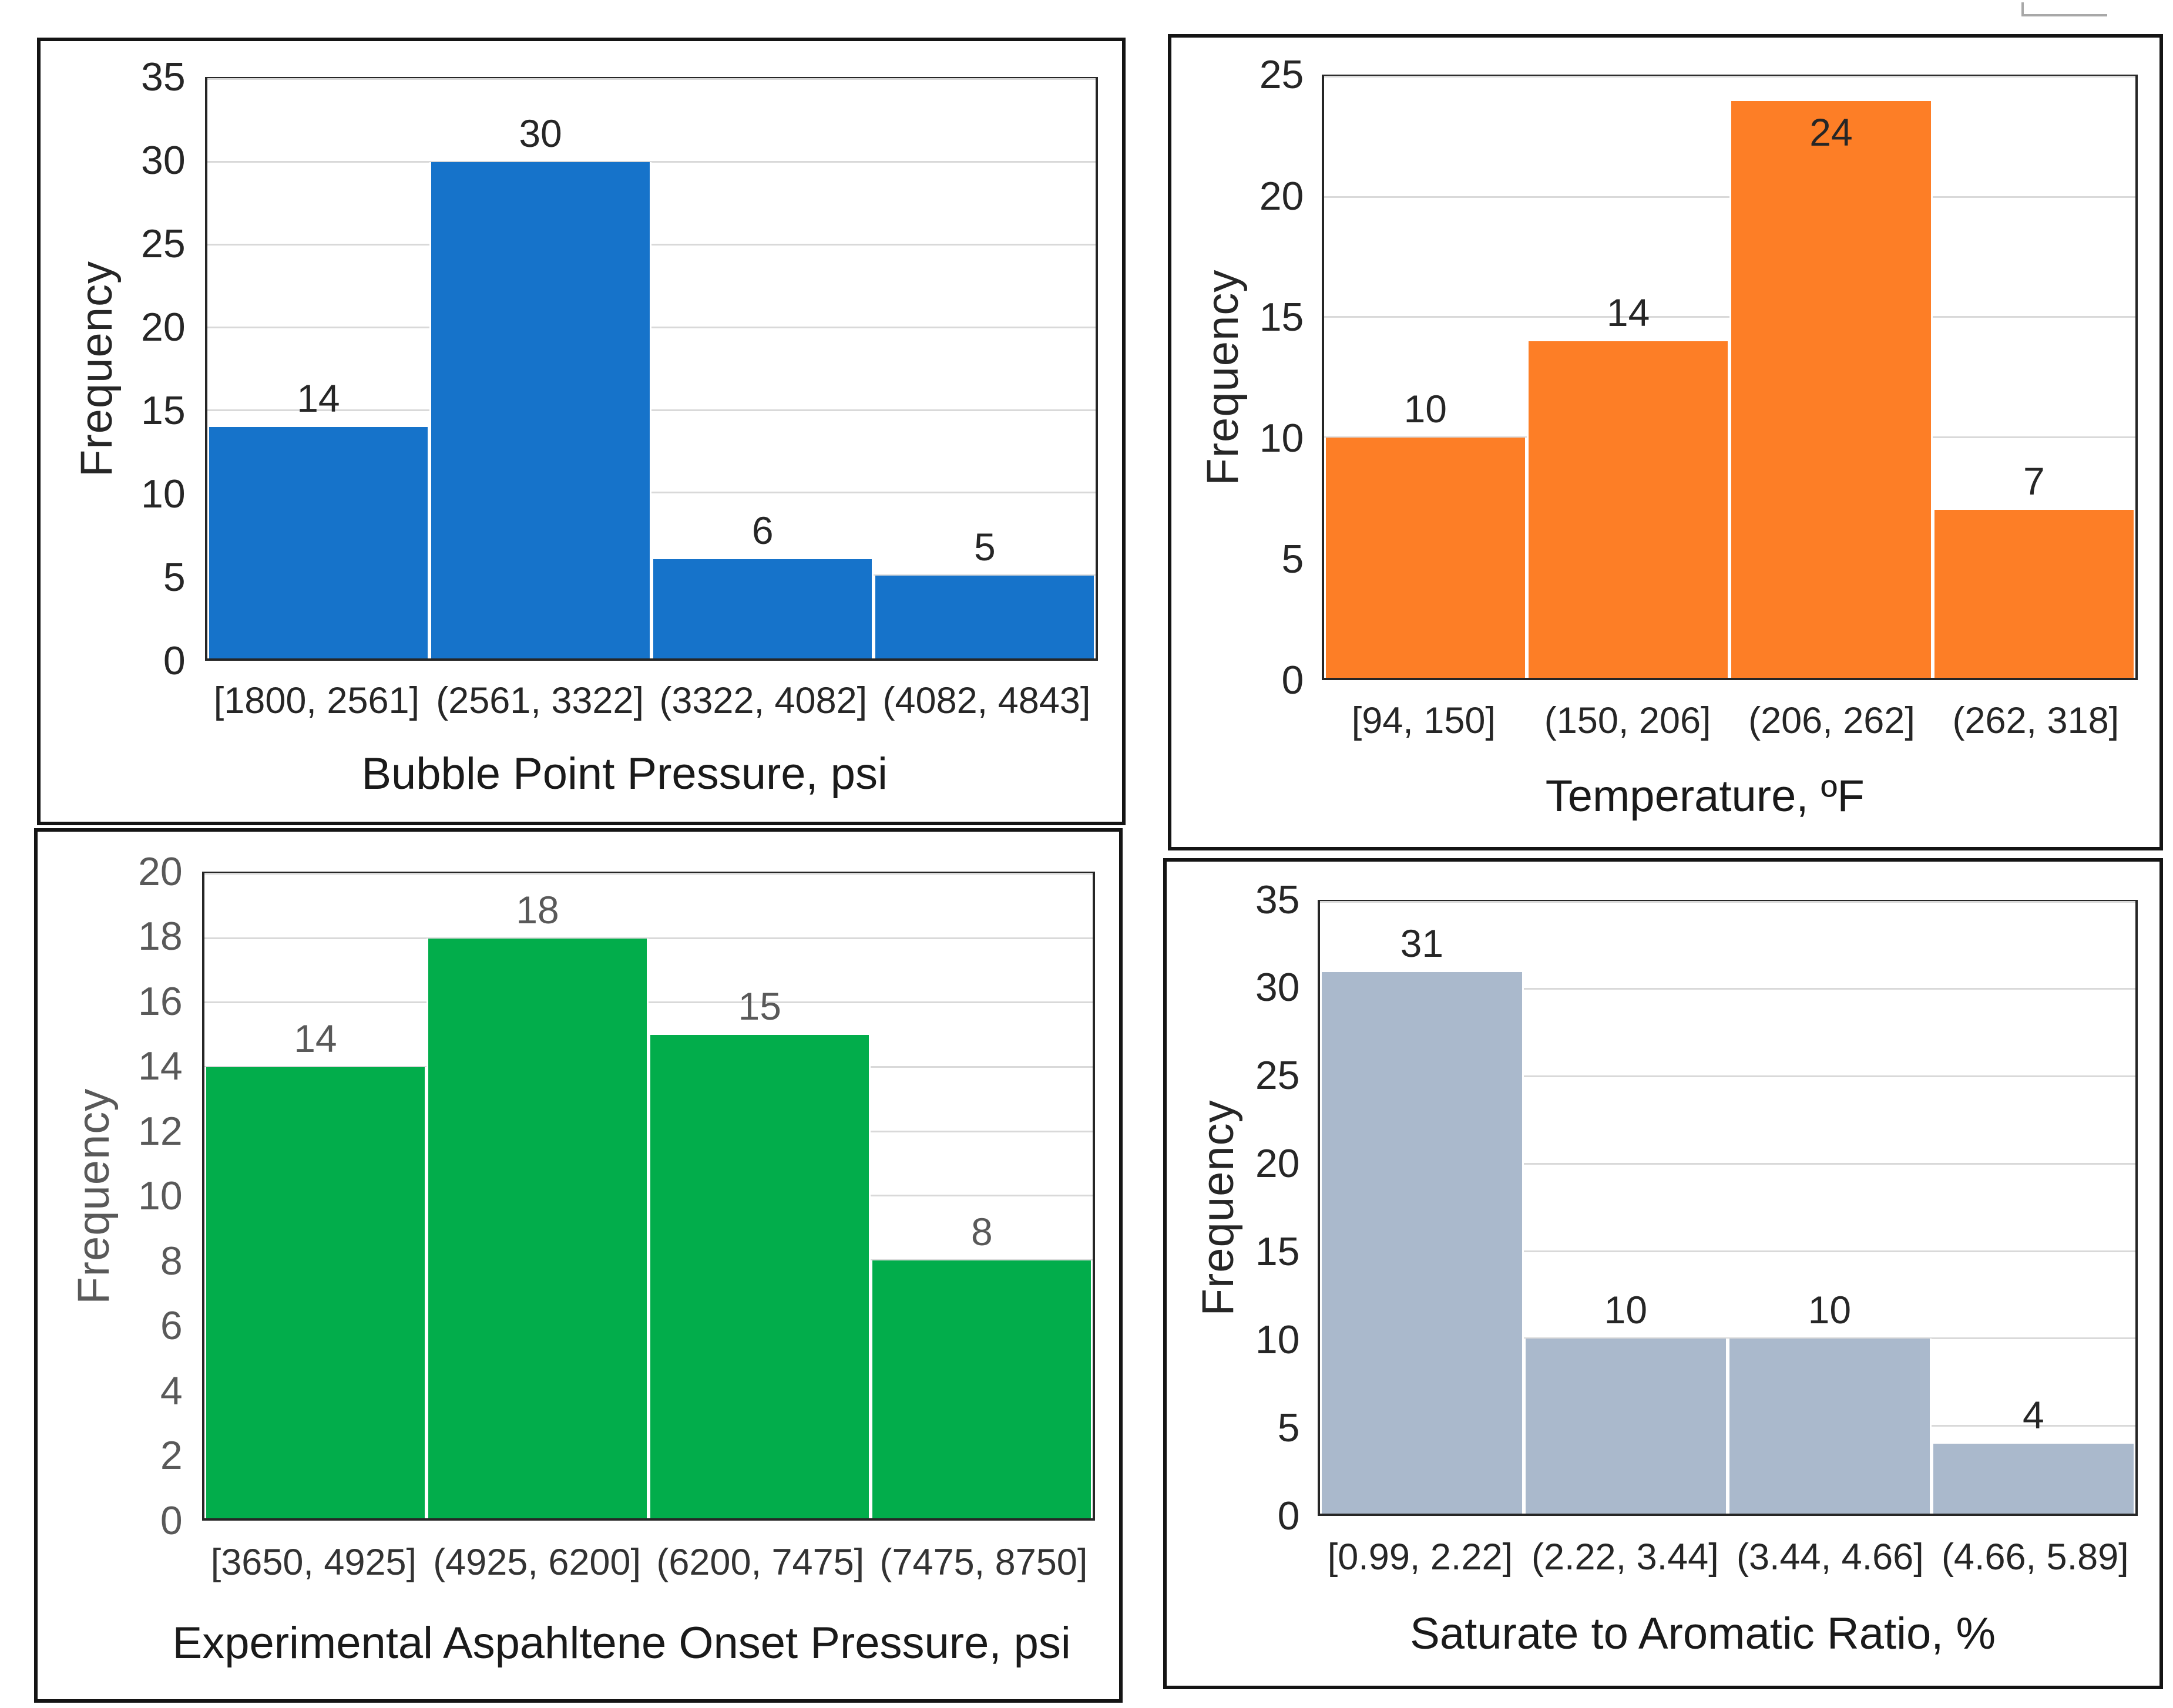 The width and height of the screenshot is (2173, 1708). What do you see at coordinates (171, 1455) in the screenshot?
I see `y-tick-label: 2` at bounding box center [171, 1455].